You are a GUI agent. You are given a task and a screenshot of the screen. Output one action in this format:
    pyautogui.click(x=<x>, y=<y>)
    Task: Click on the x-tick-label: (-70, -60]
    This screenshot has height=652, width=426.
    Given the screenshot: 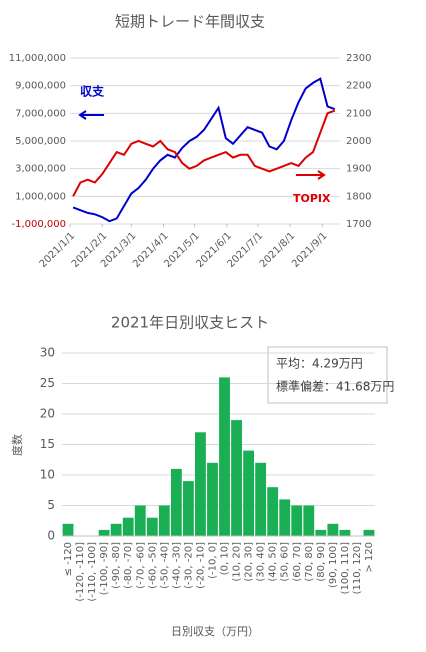 What is the action you would take?
    pyautogui.click(x=140, y=565)
    